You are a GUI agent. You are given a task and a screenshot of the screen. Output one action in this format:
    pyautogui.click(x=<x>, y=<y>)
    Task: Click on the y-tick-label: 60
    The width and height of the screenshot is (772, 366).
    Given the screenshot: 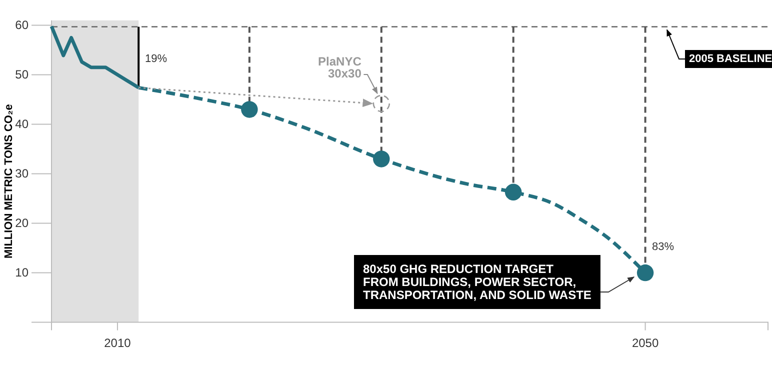 What is the action you would take?
    pyautogui.click(x=22, y=25)
    